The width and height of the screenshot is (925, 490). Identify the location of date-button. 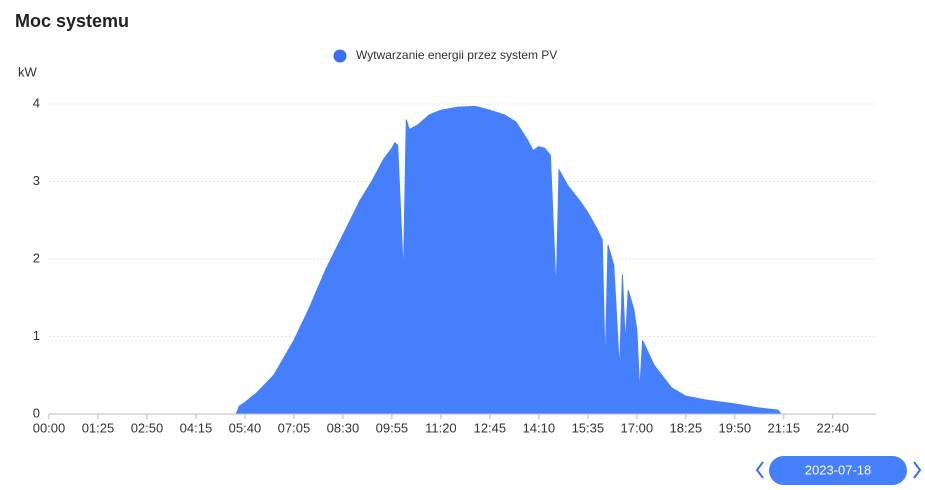
(838, 470).